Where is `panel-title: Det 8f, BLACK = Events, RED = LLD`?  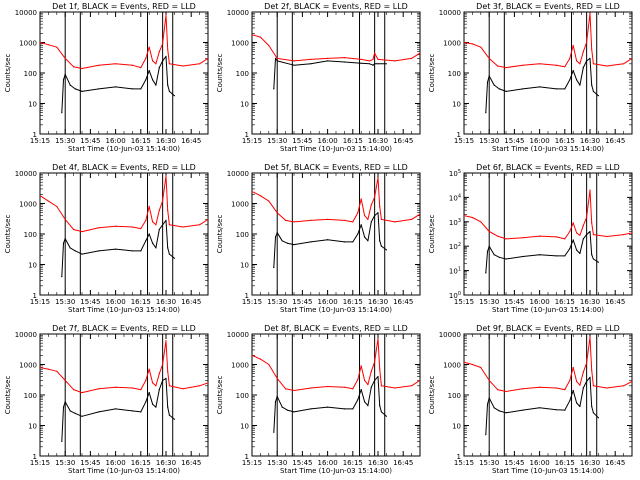 panel-title: Det 8f, BLACK = Events, RED = LLD is located at coordinates (336, 328).